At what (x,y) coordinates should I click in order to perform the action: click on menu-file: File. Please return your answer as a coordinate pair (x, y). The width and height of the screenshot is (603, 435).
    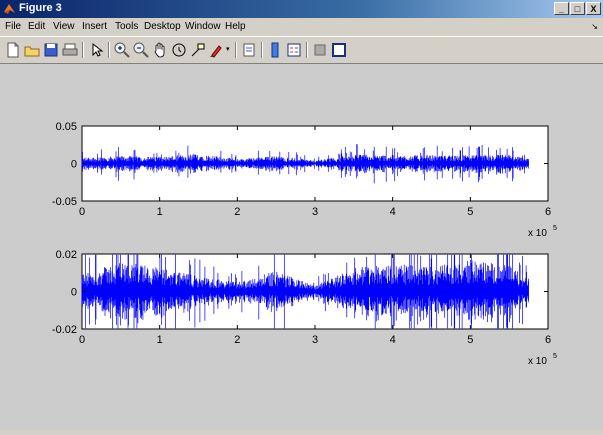
    Looking at the image, I should click on (13, 26).